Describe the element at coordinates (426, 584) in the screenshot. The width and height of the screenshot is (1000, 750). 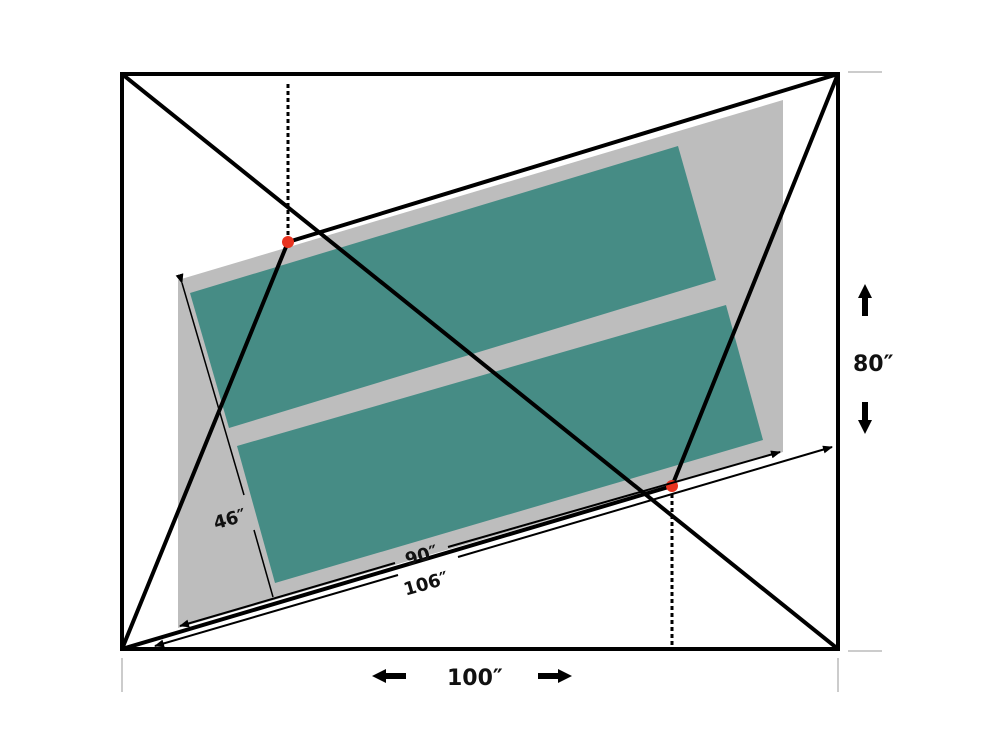
I see `diagonal-length-label: 106″` at that location.